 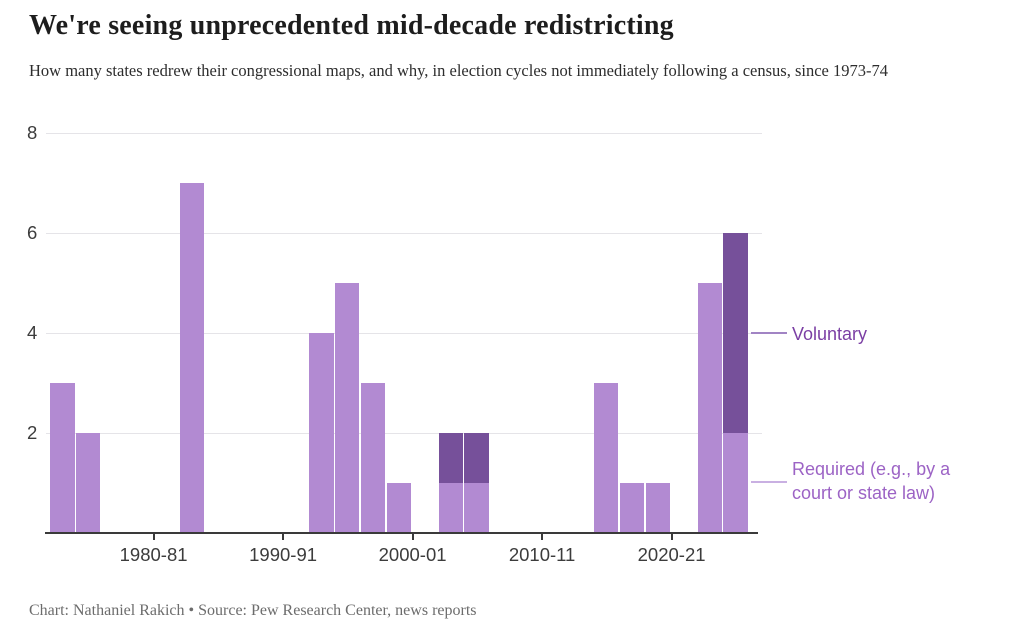 What do you see at coordinates (769, 482) in the screenshot?
I see `legend-connector-required` at bounding box center [769, 482].